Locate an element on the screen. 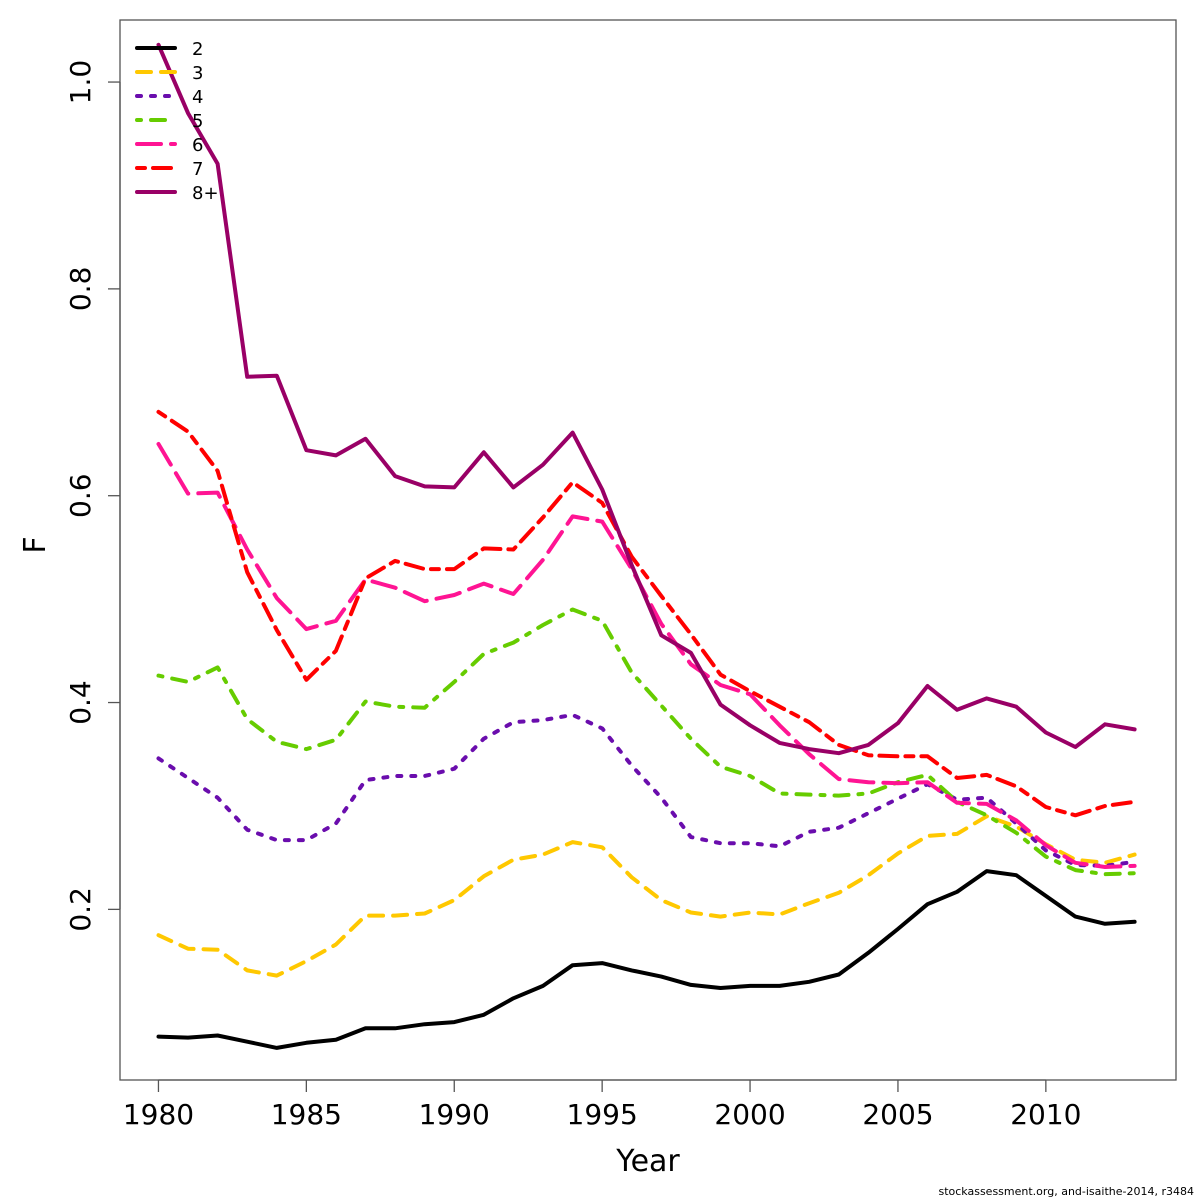 The height and width of the screenshot is (1200, 1200). legend-label: 3 is located at coordinates (197, 73).